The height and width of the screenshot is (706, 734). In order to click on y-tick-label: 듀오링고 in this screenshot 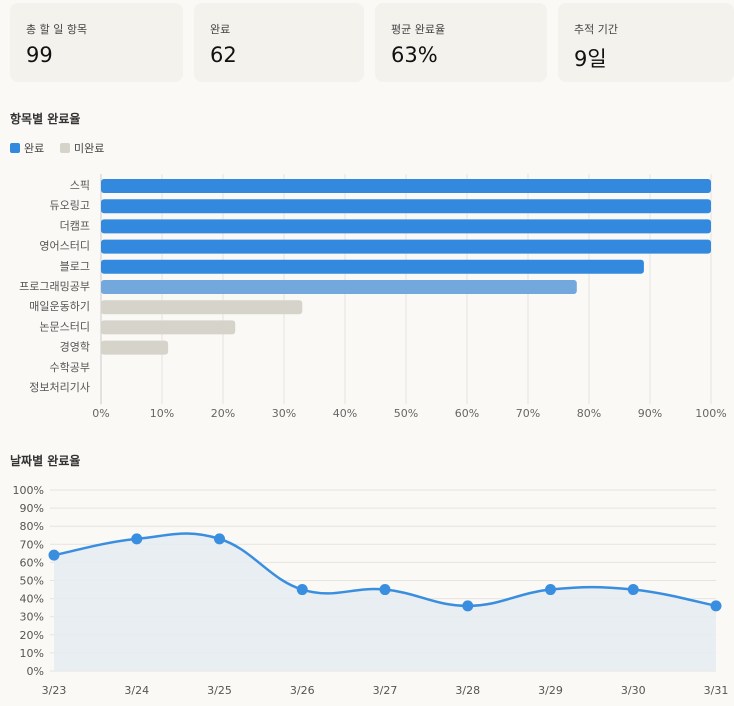, I will do `click(70, 205)`.